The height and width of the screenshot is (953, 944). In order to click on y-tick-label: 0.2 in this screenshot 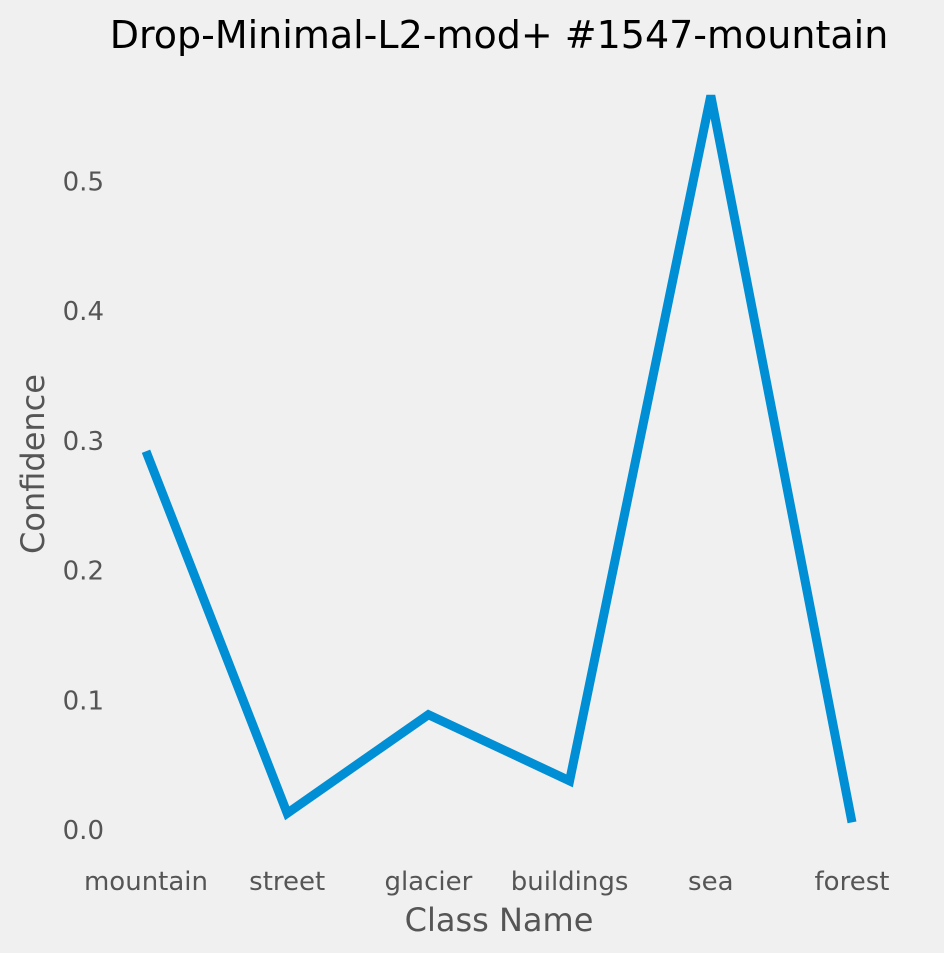, I will do `click(83, 572)`.